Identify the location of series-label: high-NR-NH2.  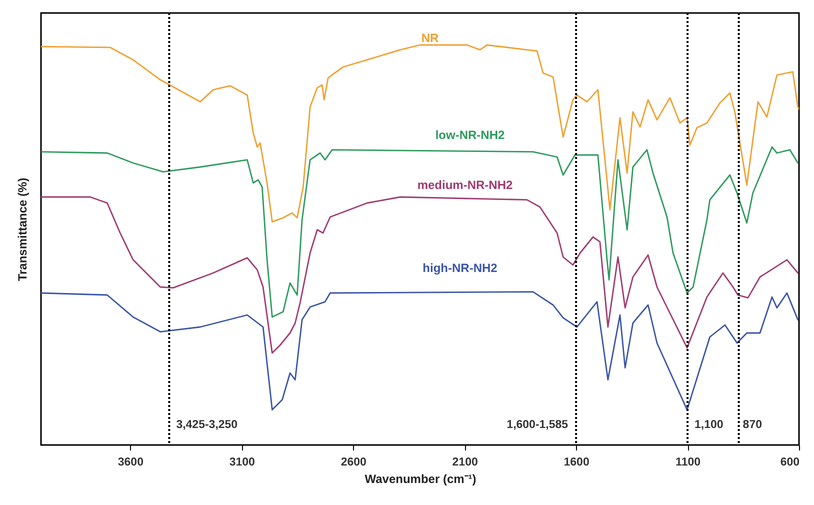
(460, 268).